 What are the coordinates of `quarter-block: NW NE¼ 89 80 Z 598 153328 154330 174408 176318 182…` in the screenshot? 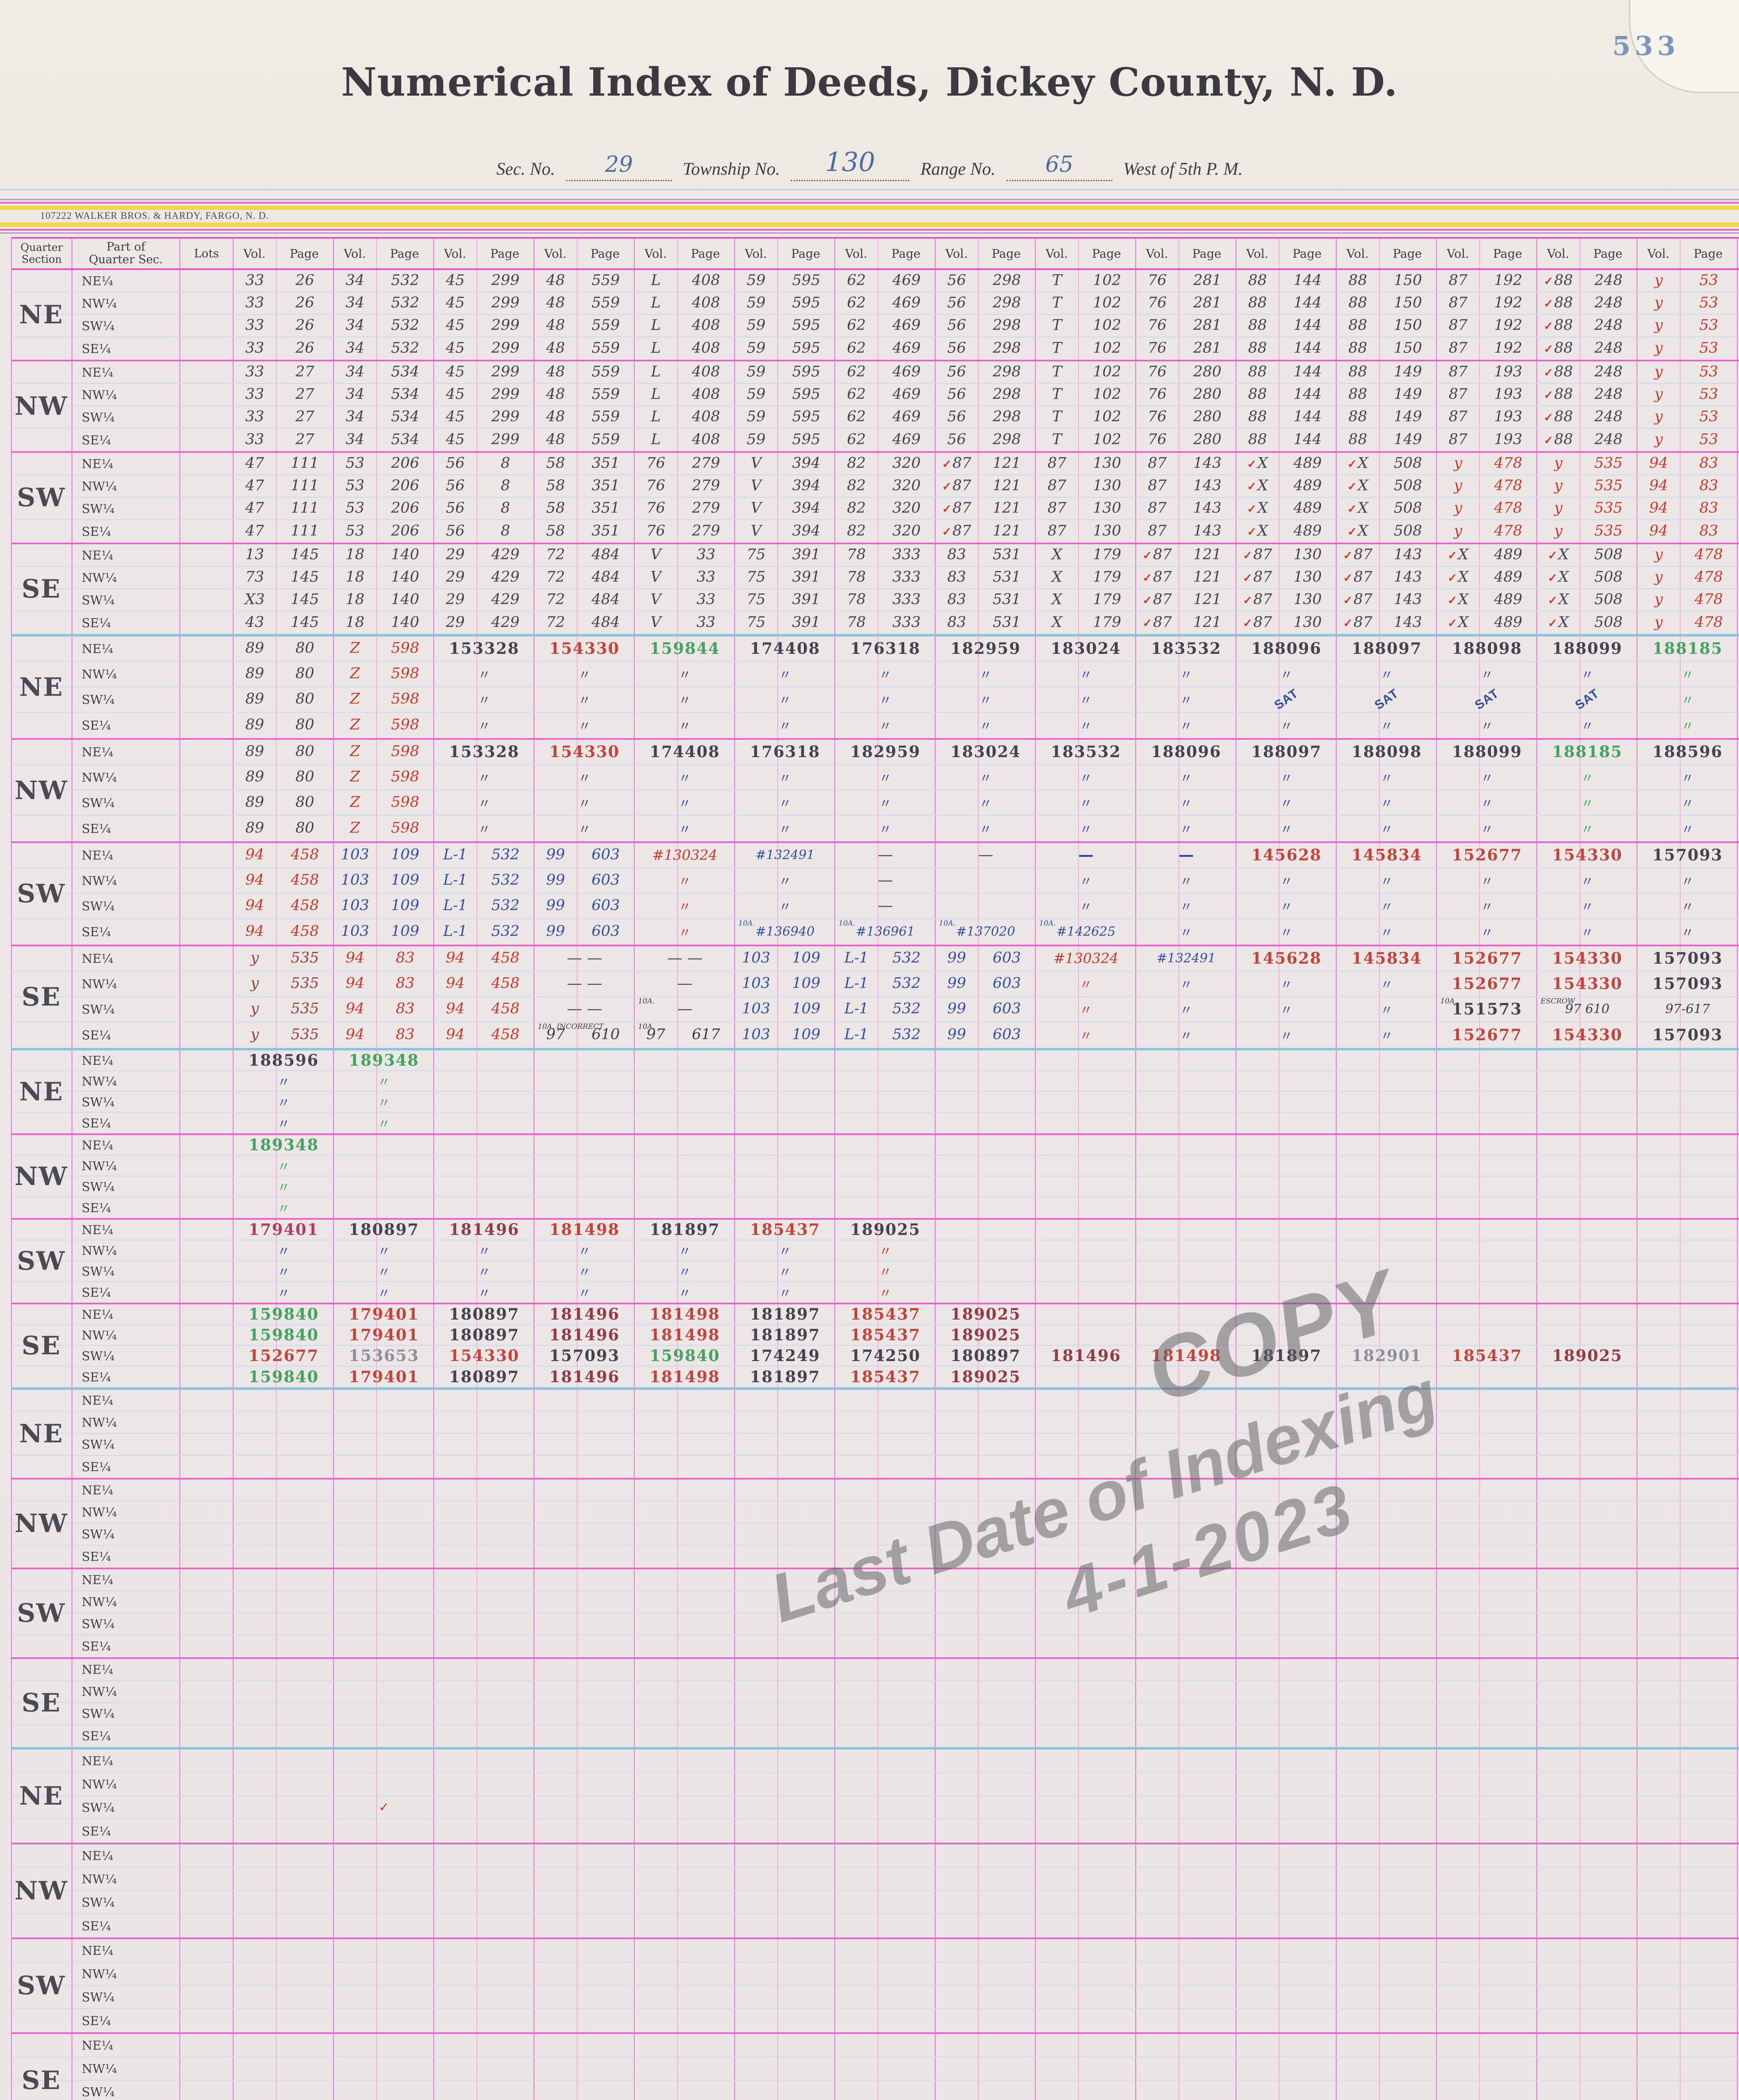 It's located at (875, 792).